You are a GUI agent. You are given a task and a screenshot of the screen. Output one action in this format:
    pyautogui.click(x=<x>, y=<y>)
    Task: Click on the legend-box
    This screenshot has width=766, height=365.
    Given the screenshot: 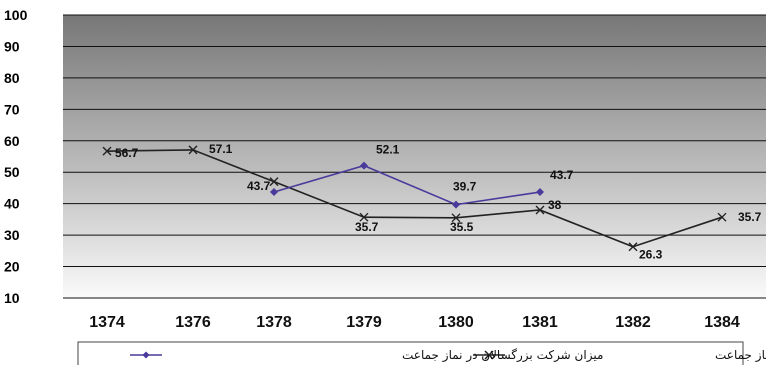 What is the action you would take?
    pyautogui.click(x=410, y=353)
    